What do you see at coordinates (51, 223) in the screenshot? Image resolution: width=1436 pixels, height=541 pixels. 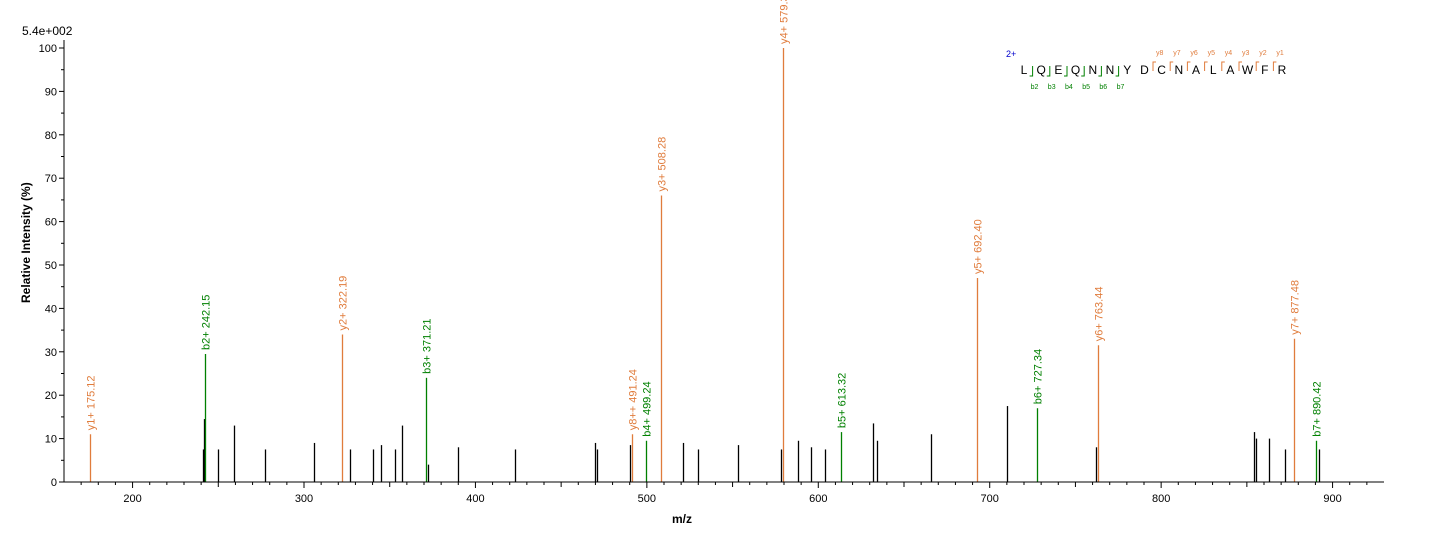 I see `y-tick-label: 60` at bounding box center [51, 223].